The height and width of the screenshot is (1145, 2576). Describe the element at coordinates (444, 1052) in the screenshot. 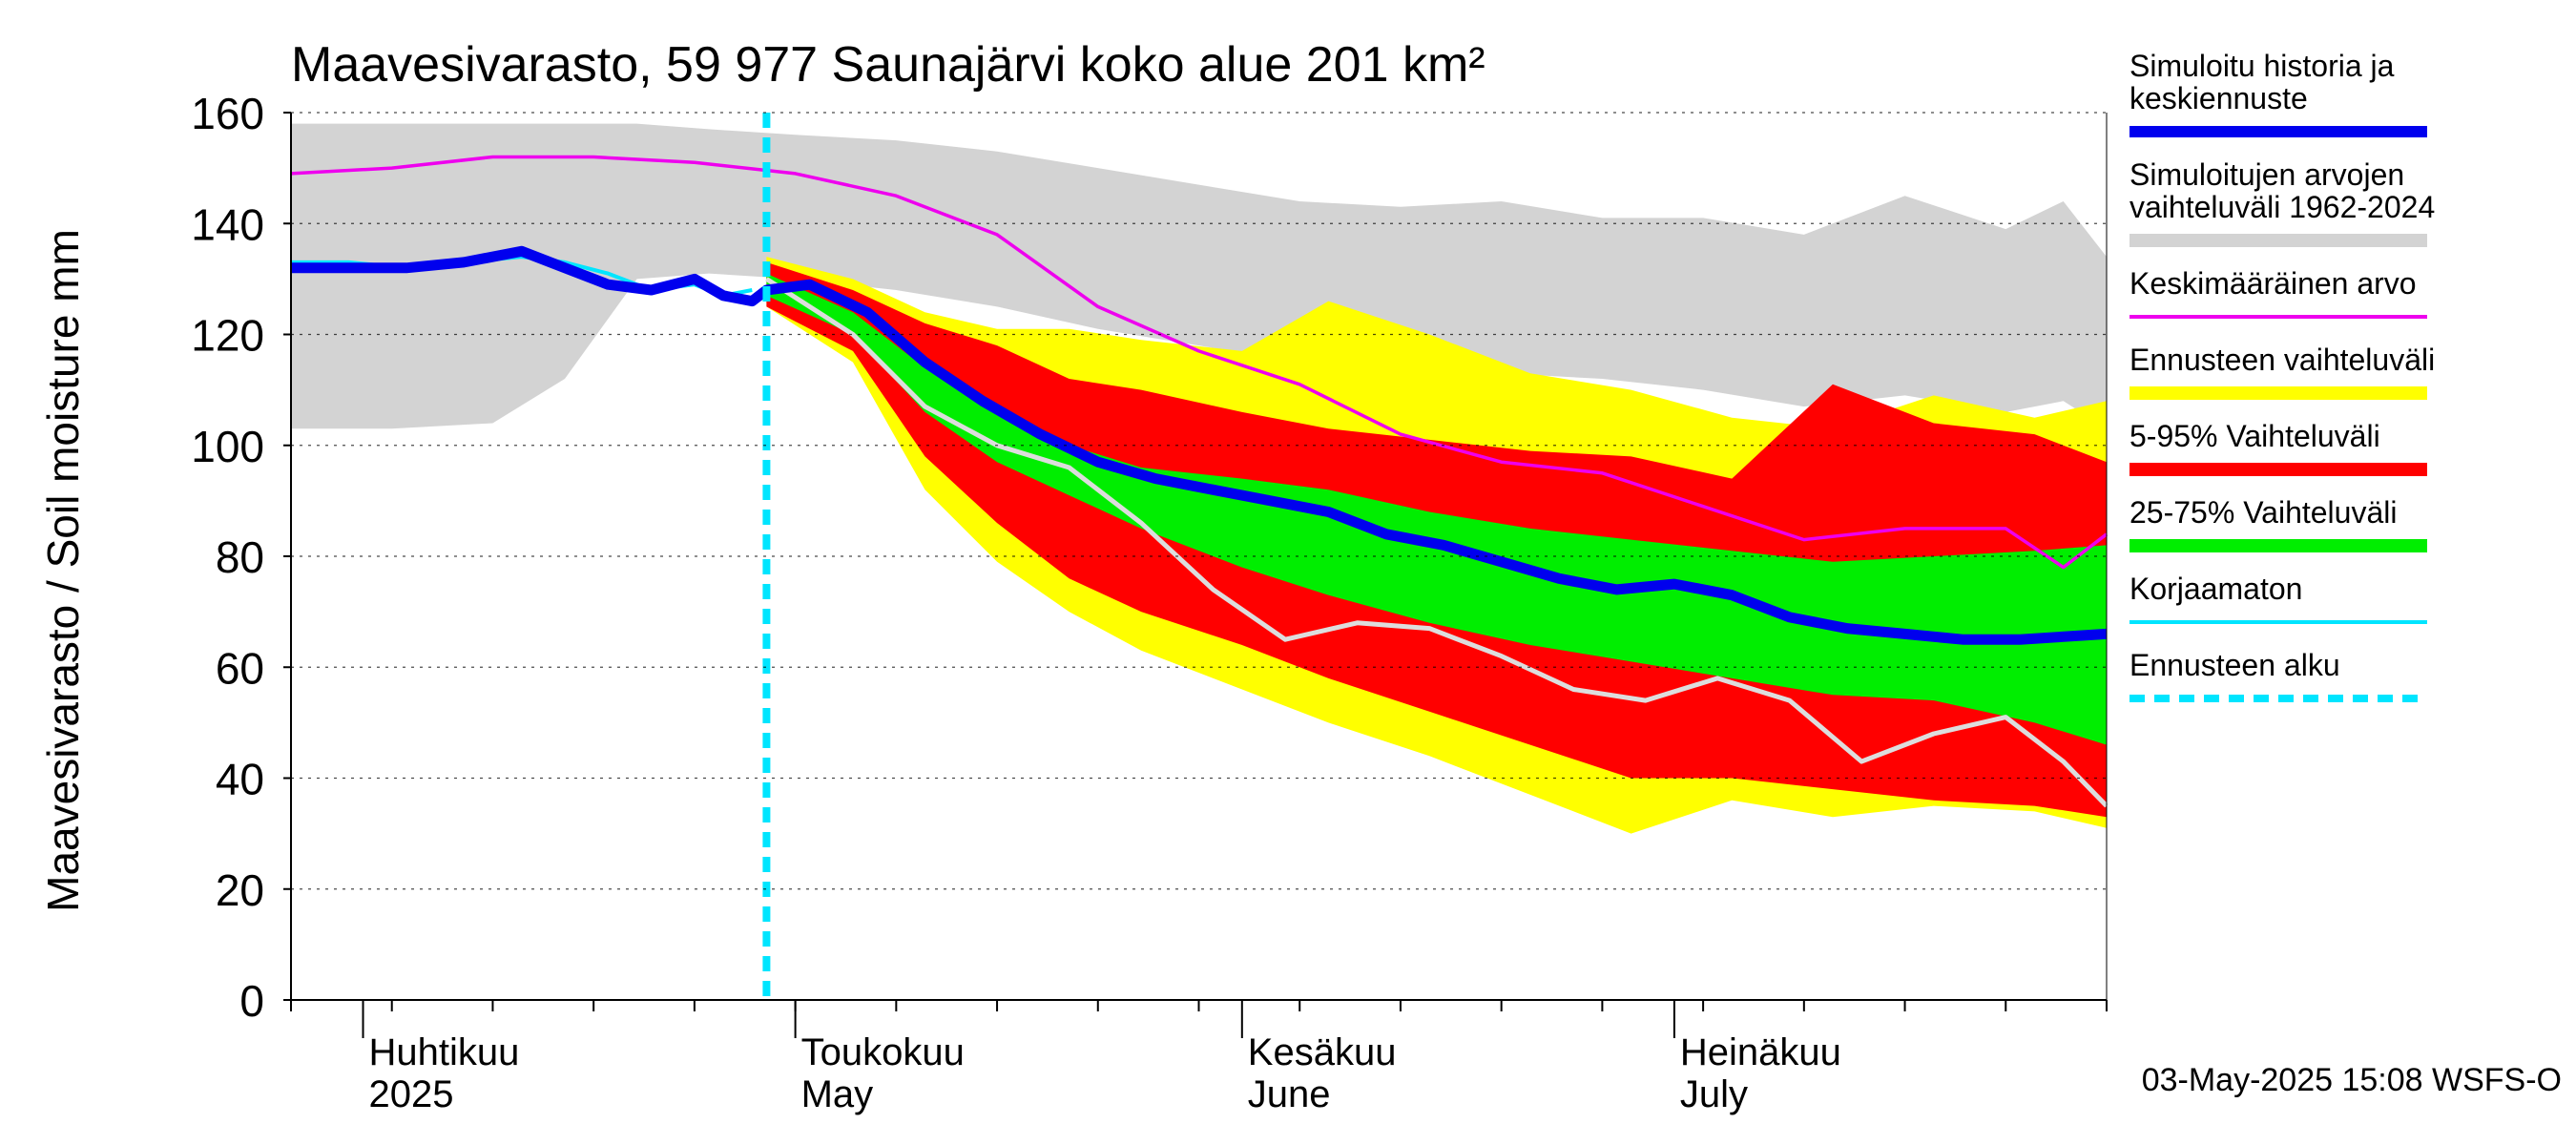

I see `x-month-label-fi: Huhtikuu` at that location.